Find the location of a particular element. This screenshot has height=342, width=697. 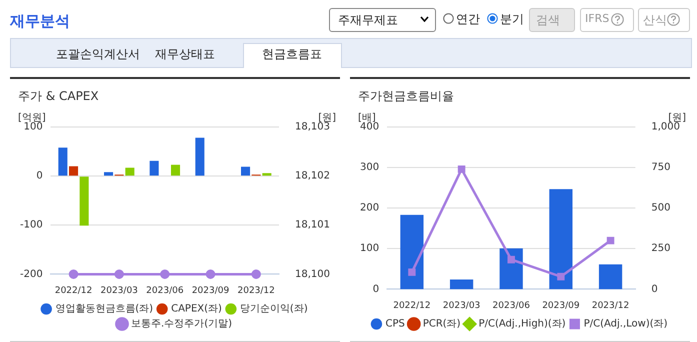

y2-tick-label: 0 is located at coordinates (654, 289).